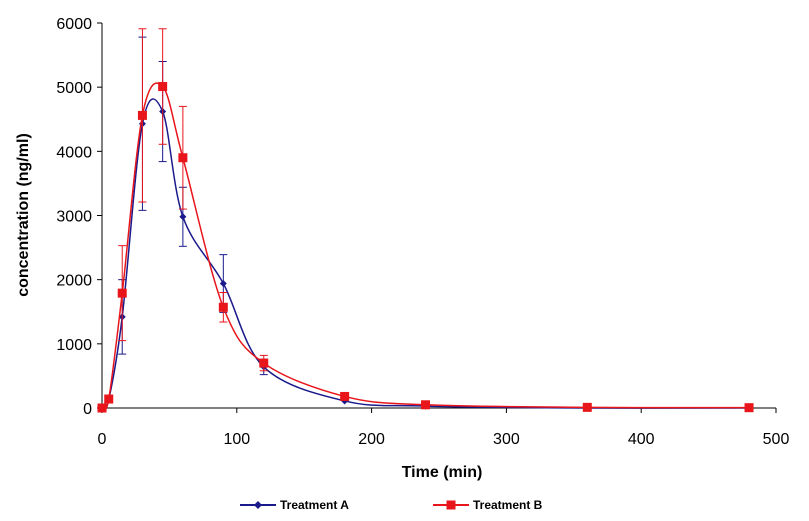 This screenshot has height=521, width=809. Describe the element at coordinates (508, 505) in the screenshot. I see `legend-label: Treatment B` at that location.